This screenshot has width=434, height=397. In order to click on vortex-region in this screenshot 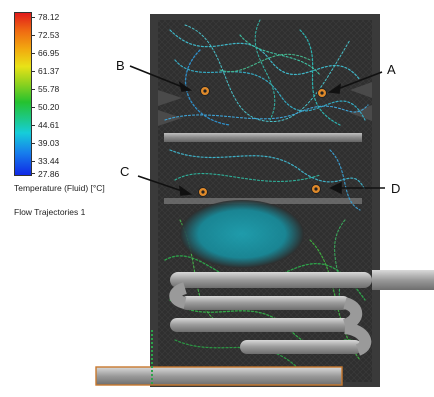, I will do `click(242, 234)`.